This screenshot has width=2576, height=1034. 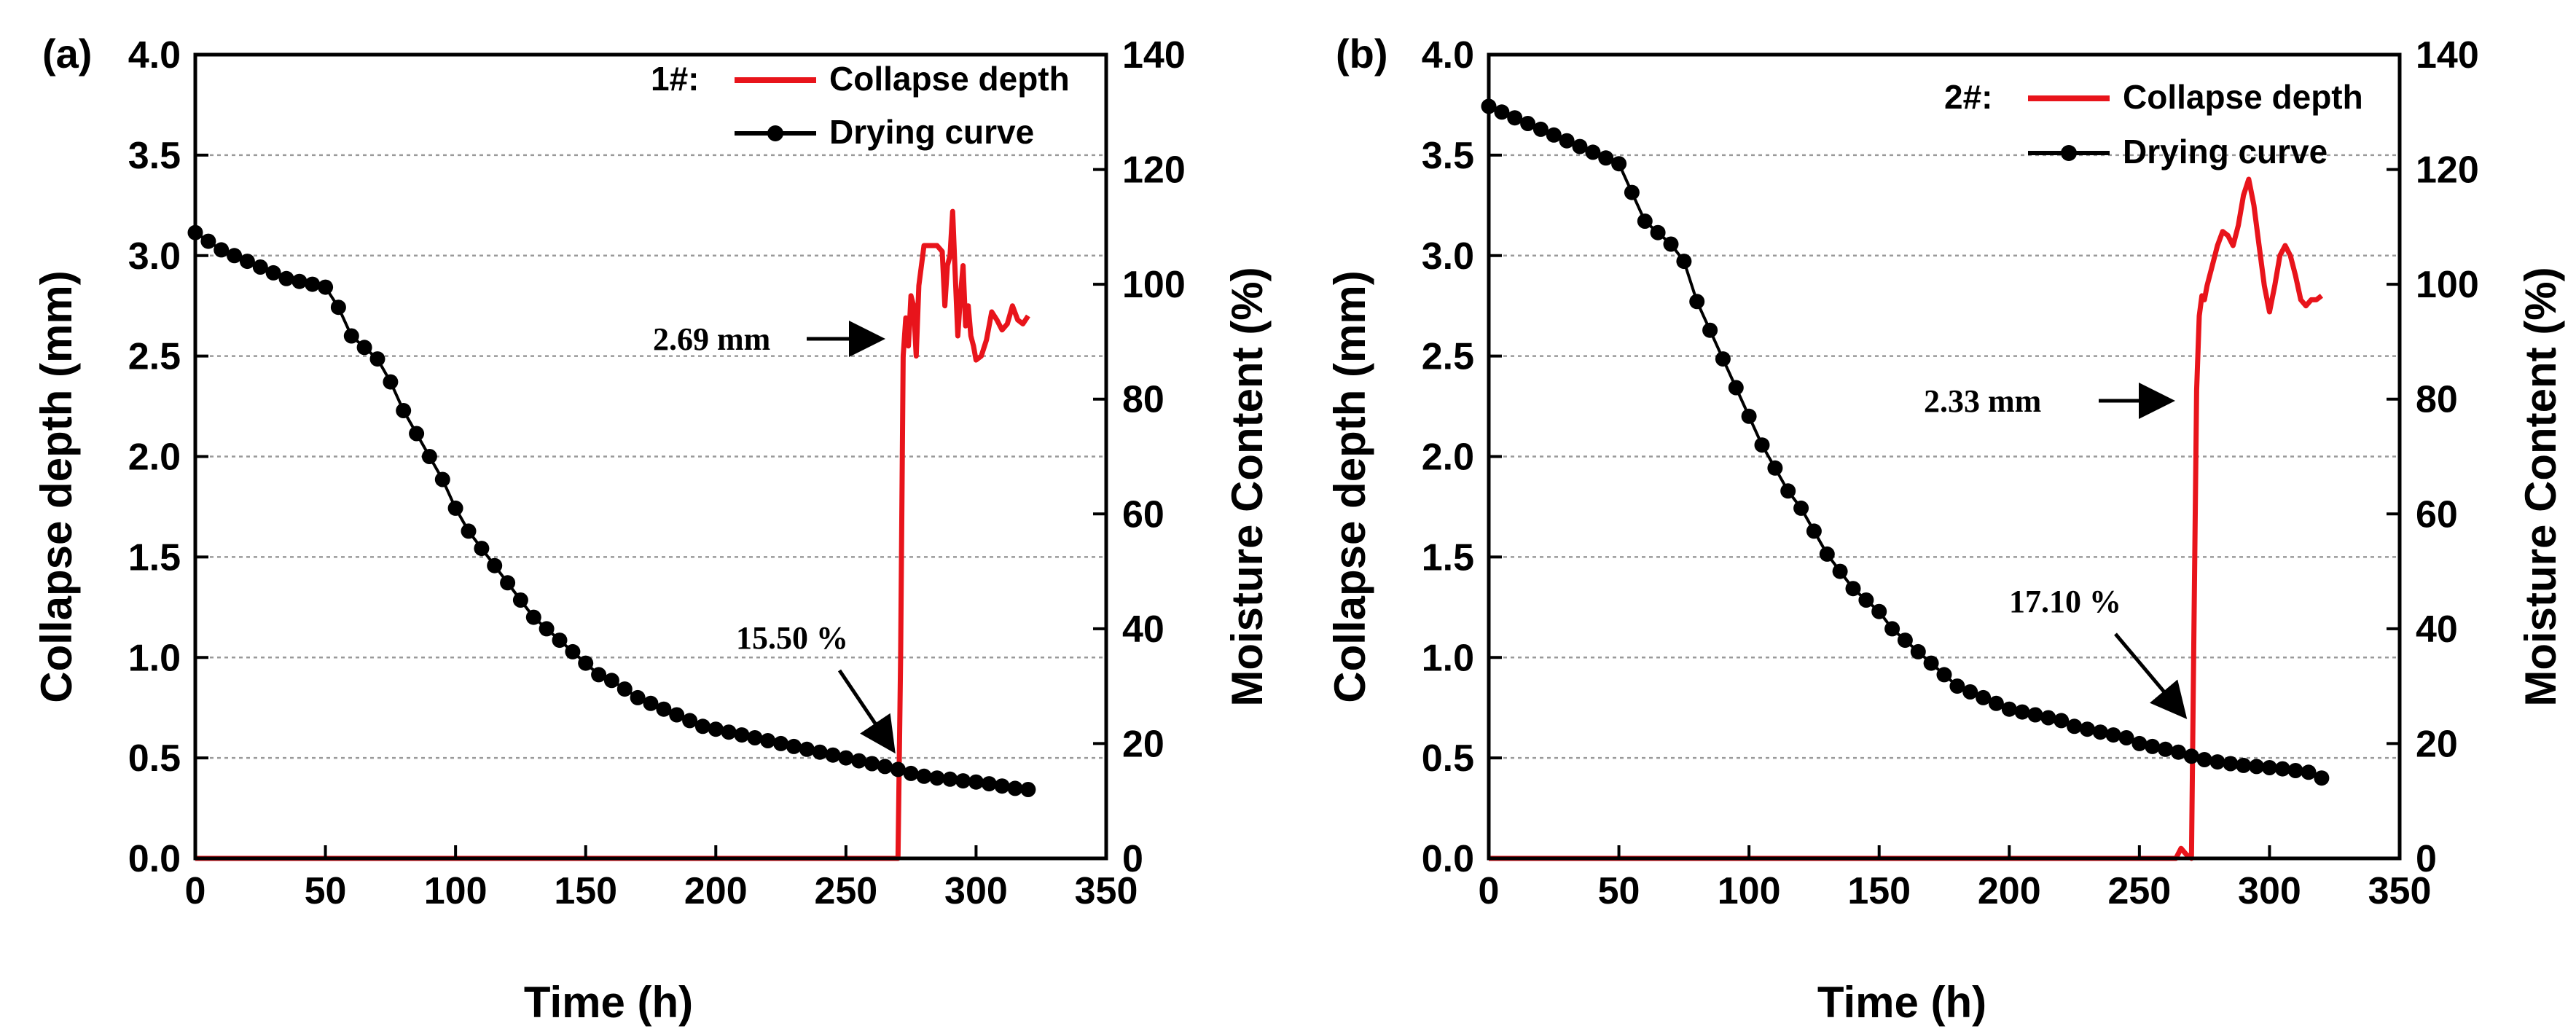 I want to click on x-tick-label: 300, so click(x=2269, y=891).